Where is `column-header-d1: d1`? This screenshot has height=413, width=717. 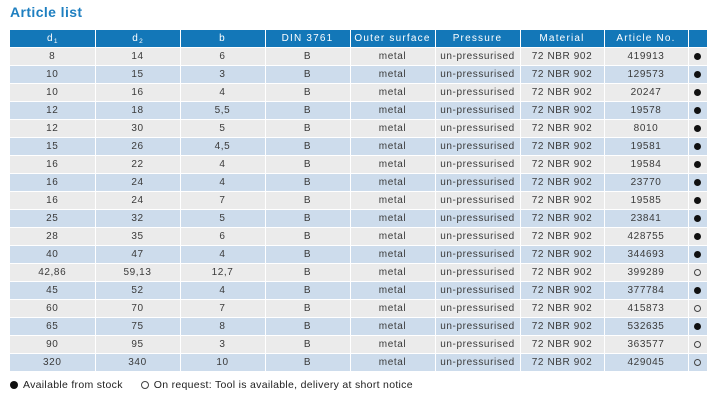 column-header-d1: d1 is located at coordinates (53, 38).